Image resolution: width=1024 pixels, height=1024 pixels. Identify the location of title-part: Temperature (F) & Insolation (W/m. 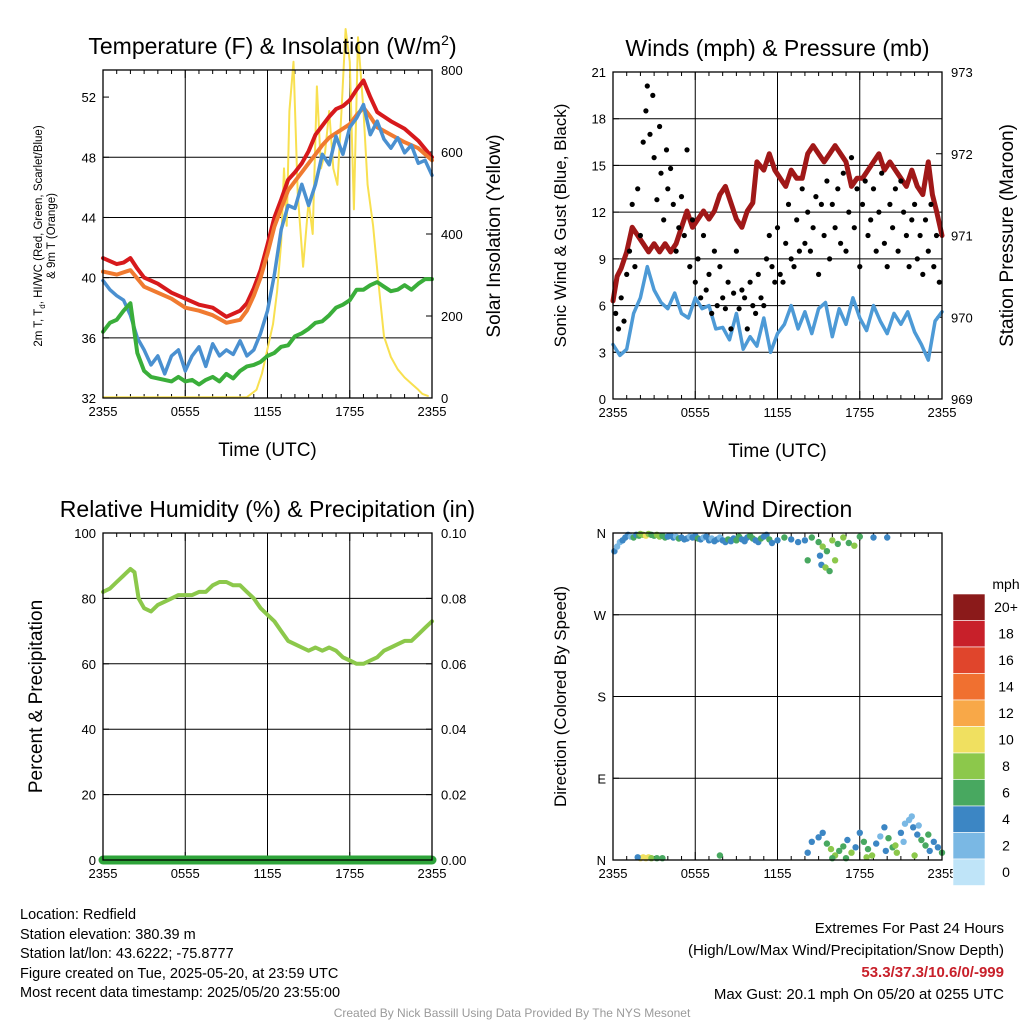
(264, 46).